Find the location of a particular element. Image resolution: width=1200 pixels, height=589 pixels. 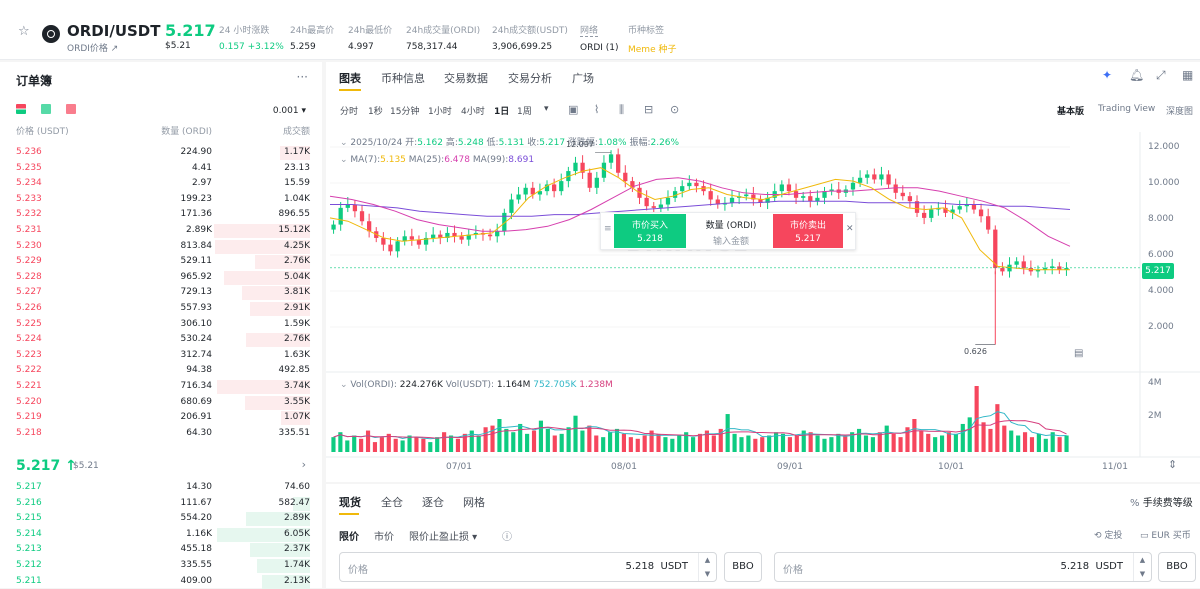

more-options-icon: ··· is located at coordinates (302, 77).